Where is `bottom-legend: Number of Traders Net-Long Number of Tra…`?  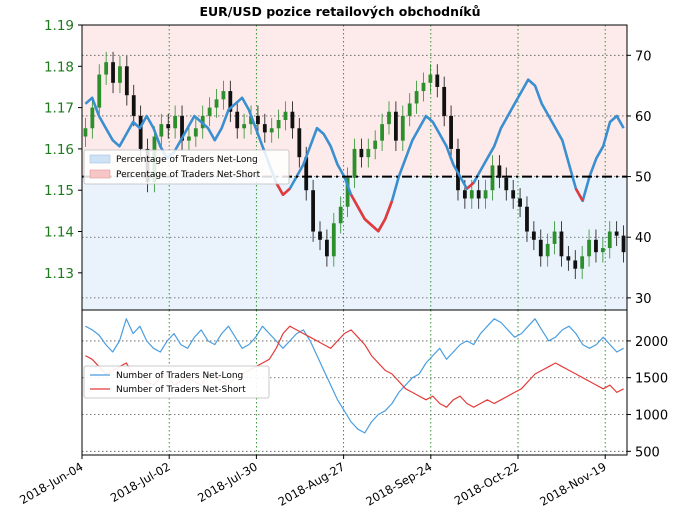 bottom-legend: Number of Traders Net-Long Number of Tra… is located at coordinates (176, 382).